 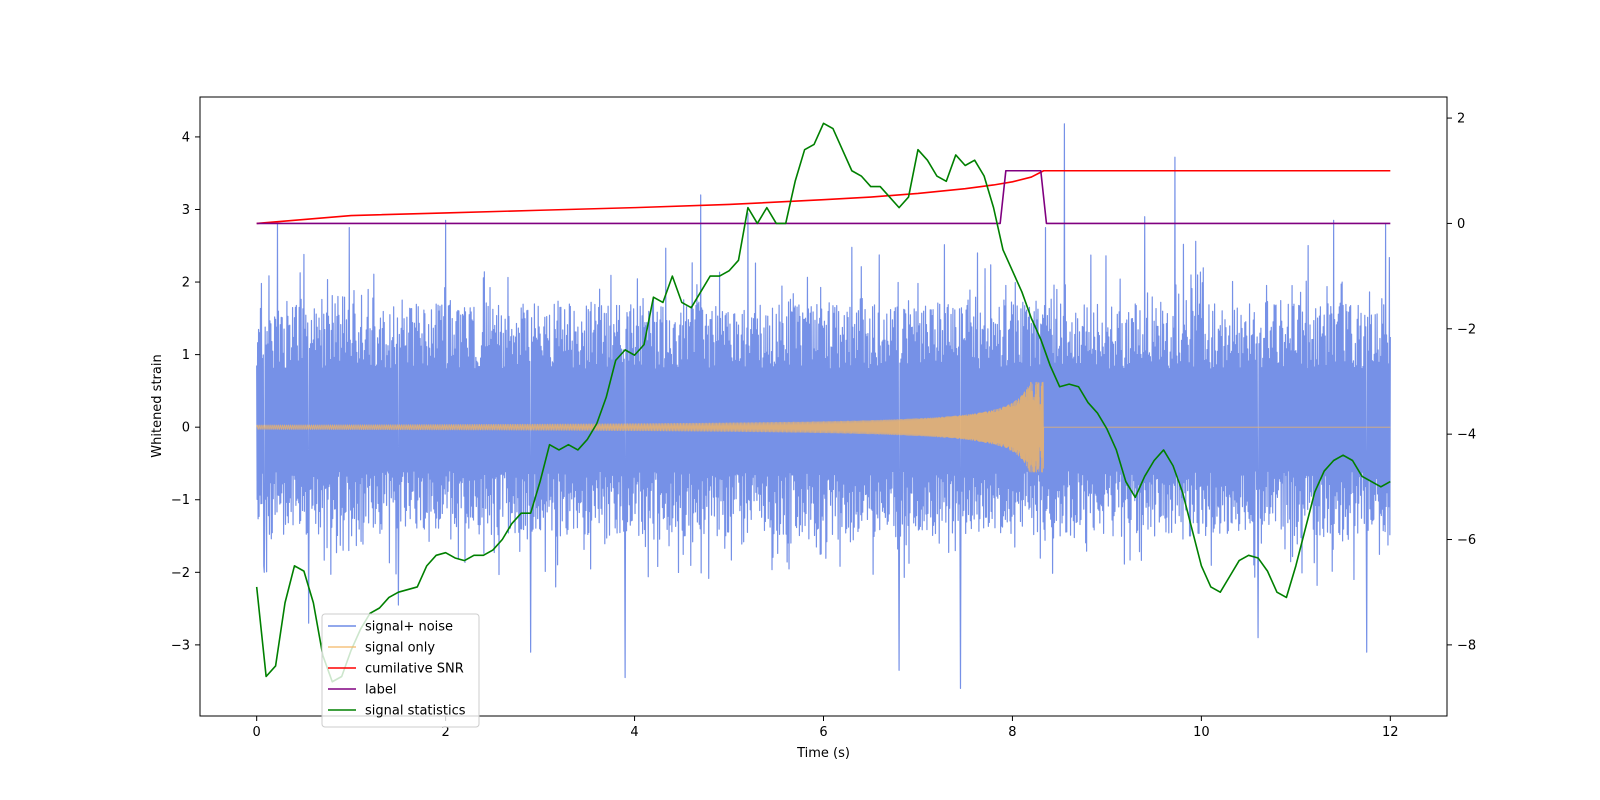 What do you see at coordinates (180, 573) in the screenshot?
I see `y-left-tick-label: −2` at bounding box center [180, 573].